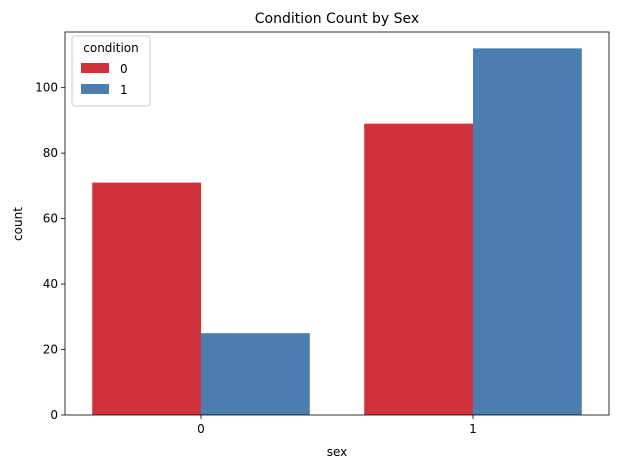 The height and width of the screenshot is (468, 618). Describe the element at coordinates (54, 415) in the screenshot. I see `y-tick-label: 0` at that location.